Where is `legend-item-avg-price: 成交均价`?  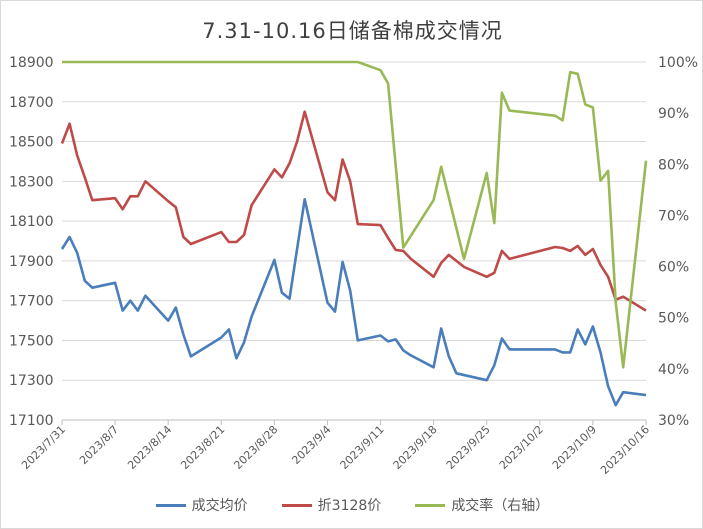 legend-item-avg-price: 成交均价 is located at coordinates (201, 505).